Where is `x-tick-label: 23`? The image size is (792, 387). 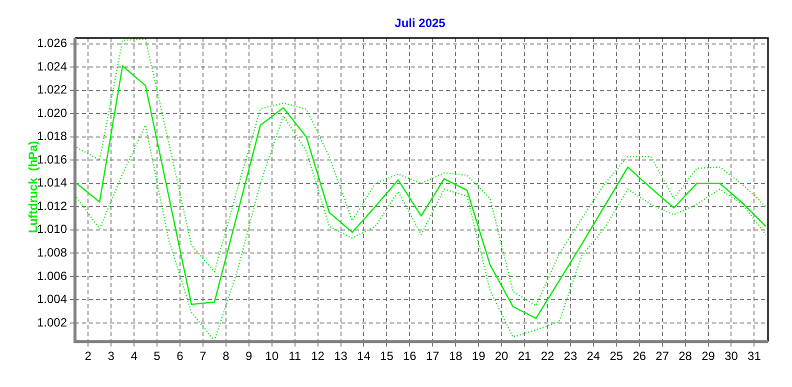 x-tick-label: 23 is located at coordinates (571, 356).